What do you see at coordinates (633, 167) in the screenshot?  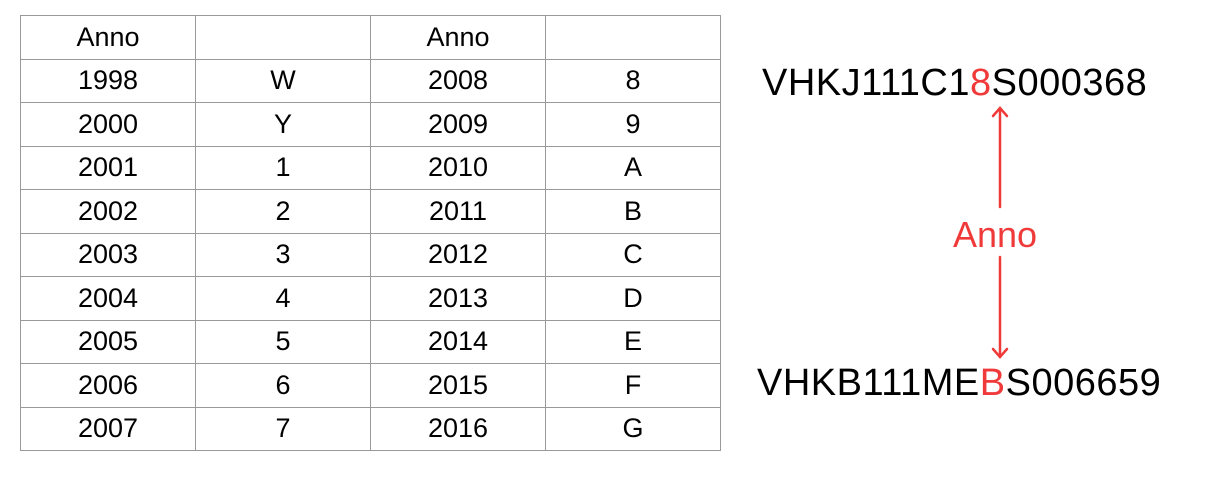 I see `table-cell: A` at bounding box center [633, 167].